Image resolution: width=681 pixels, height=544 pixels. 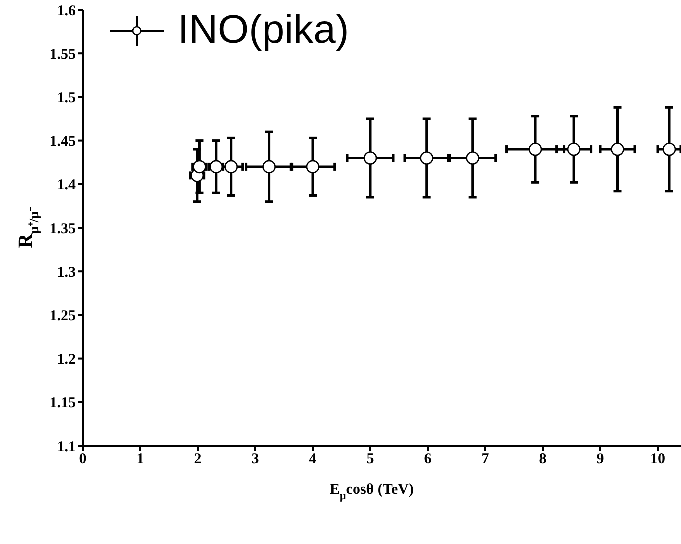 What do you see at coordinates (370, 460) in the screenshot?
I see `x-tick-label: 5` at bounding box center [370, 460].